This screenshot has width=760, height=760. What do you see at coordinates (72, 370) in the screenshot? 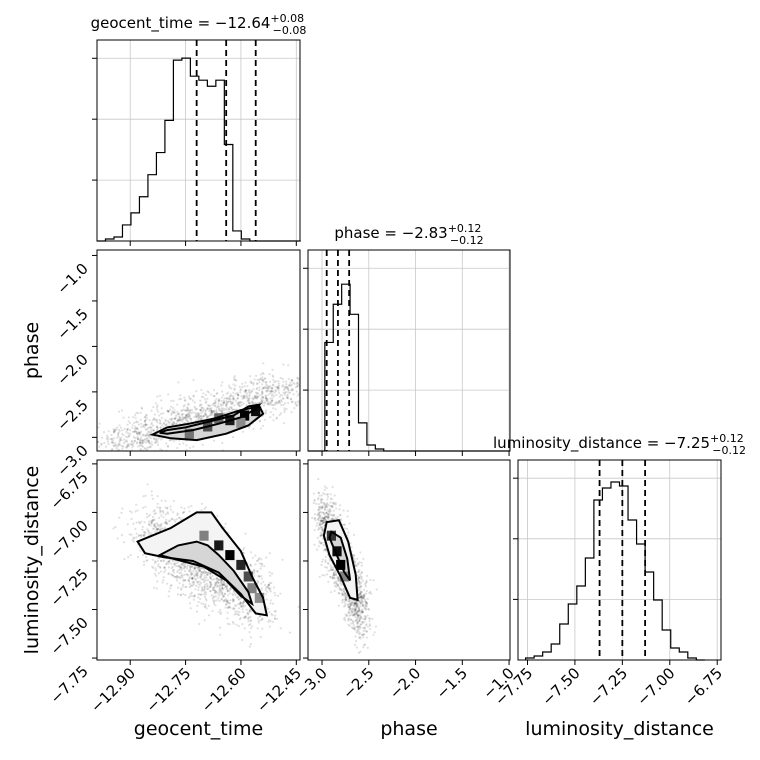
I see `scatter-geocent_time-vs-phase-ytick-label: −2.0` at bounding box center [72, 370].